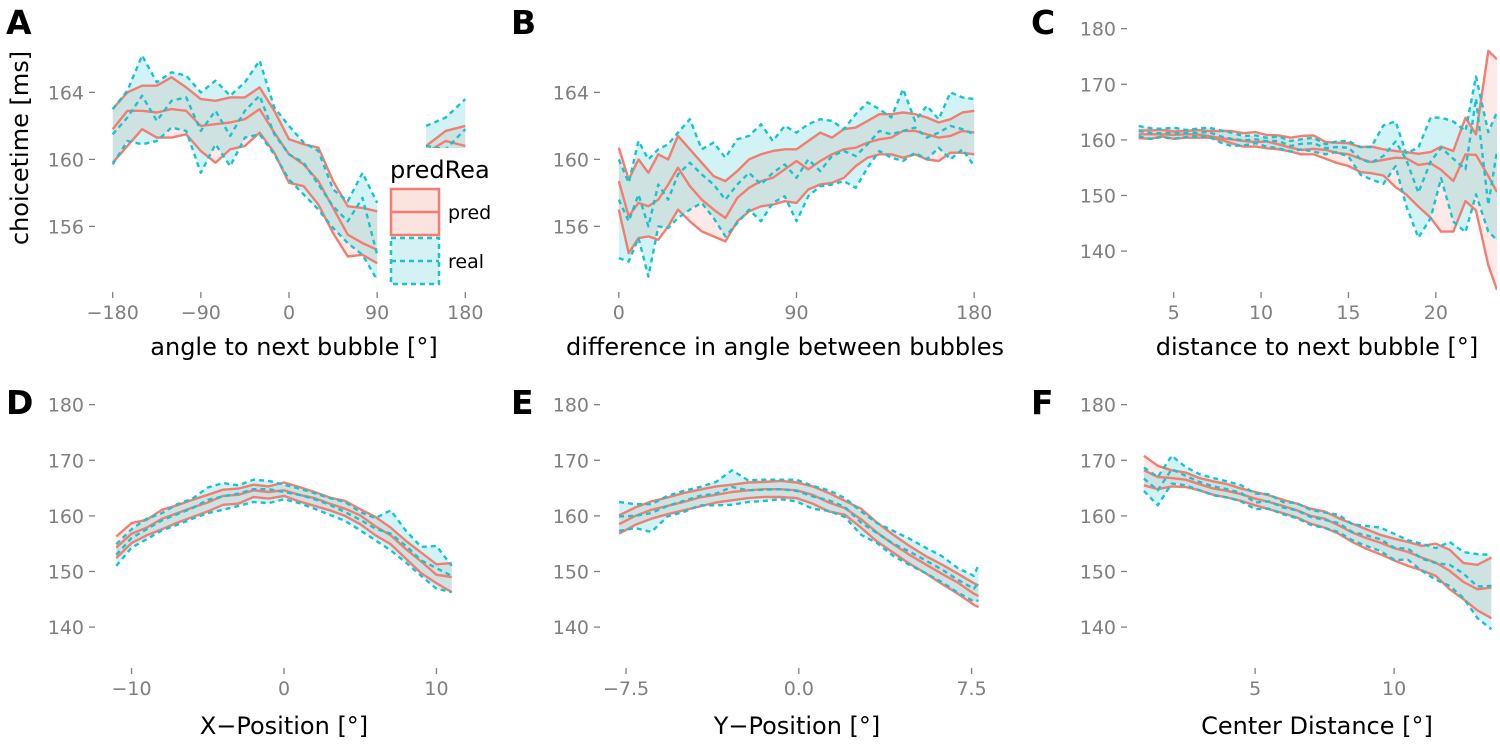 The height and width of the screenshot is (747, 1500). I want to click on panel-d-letter: D, so click(19, 402).